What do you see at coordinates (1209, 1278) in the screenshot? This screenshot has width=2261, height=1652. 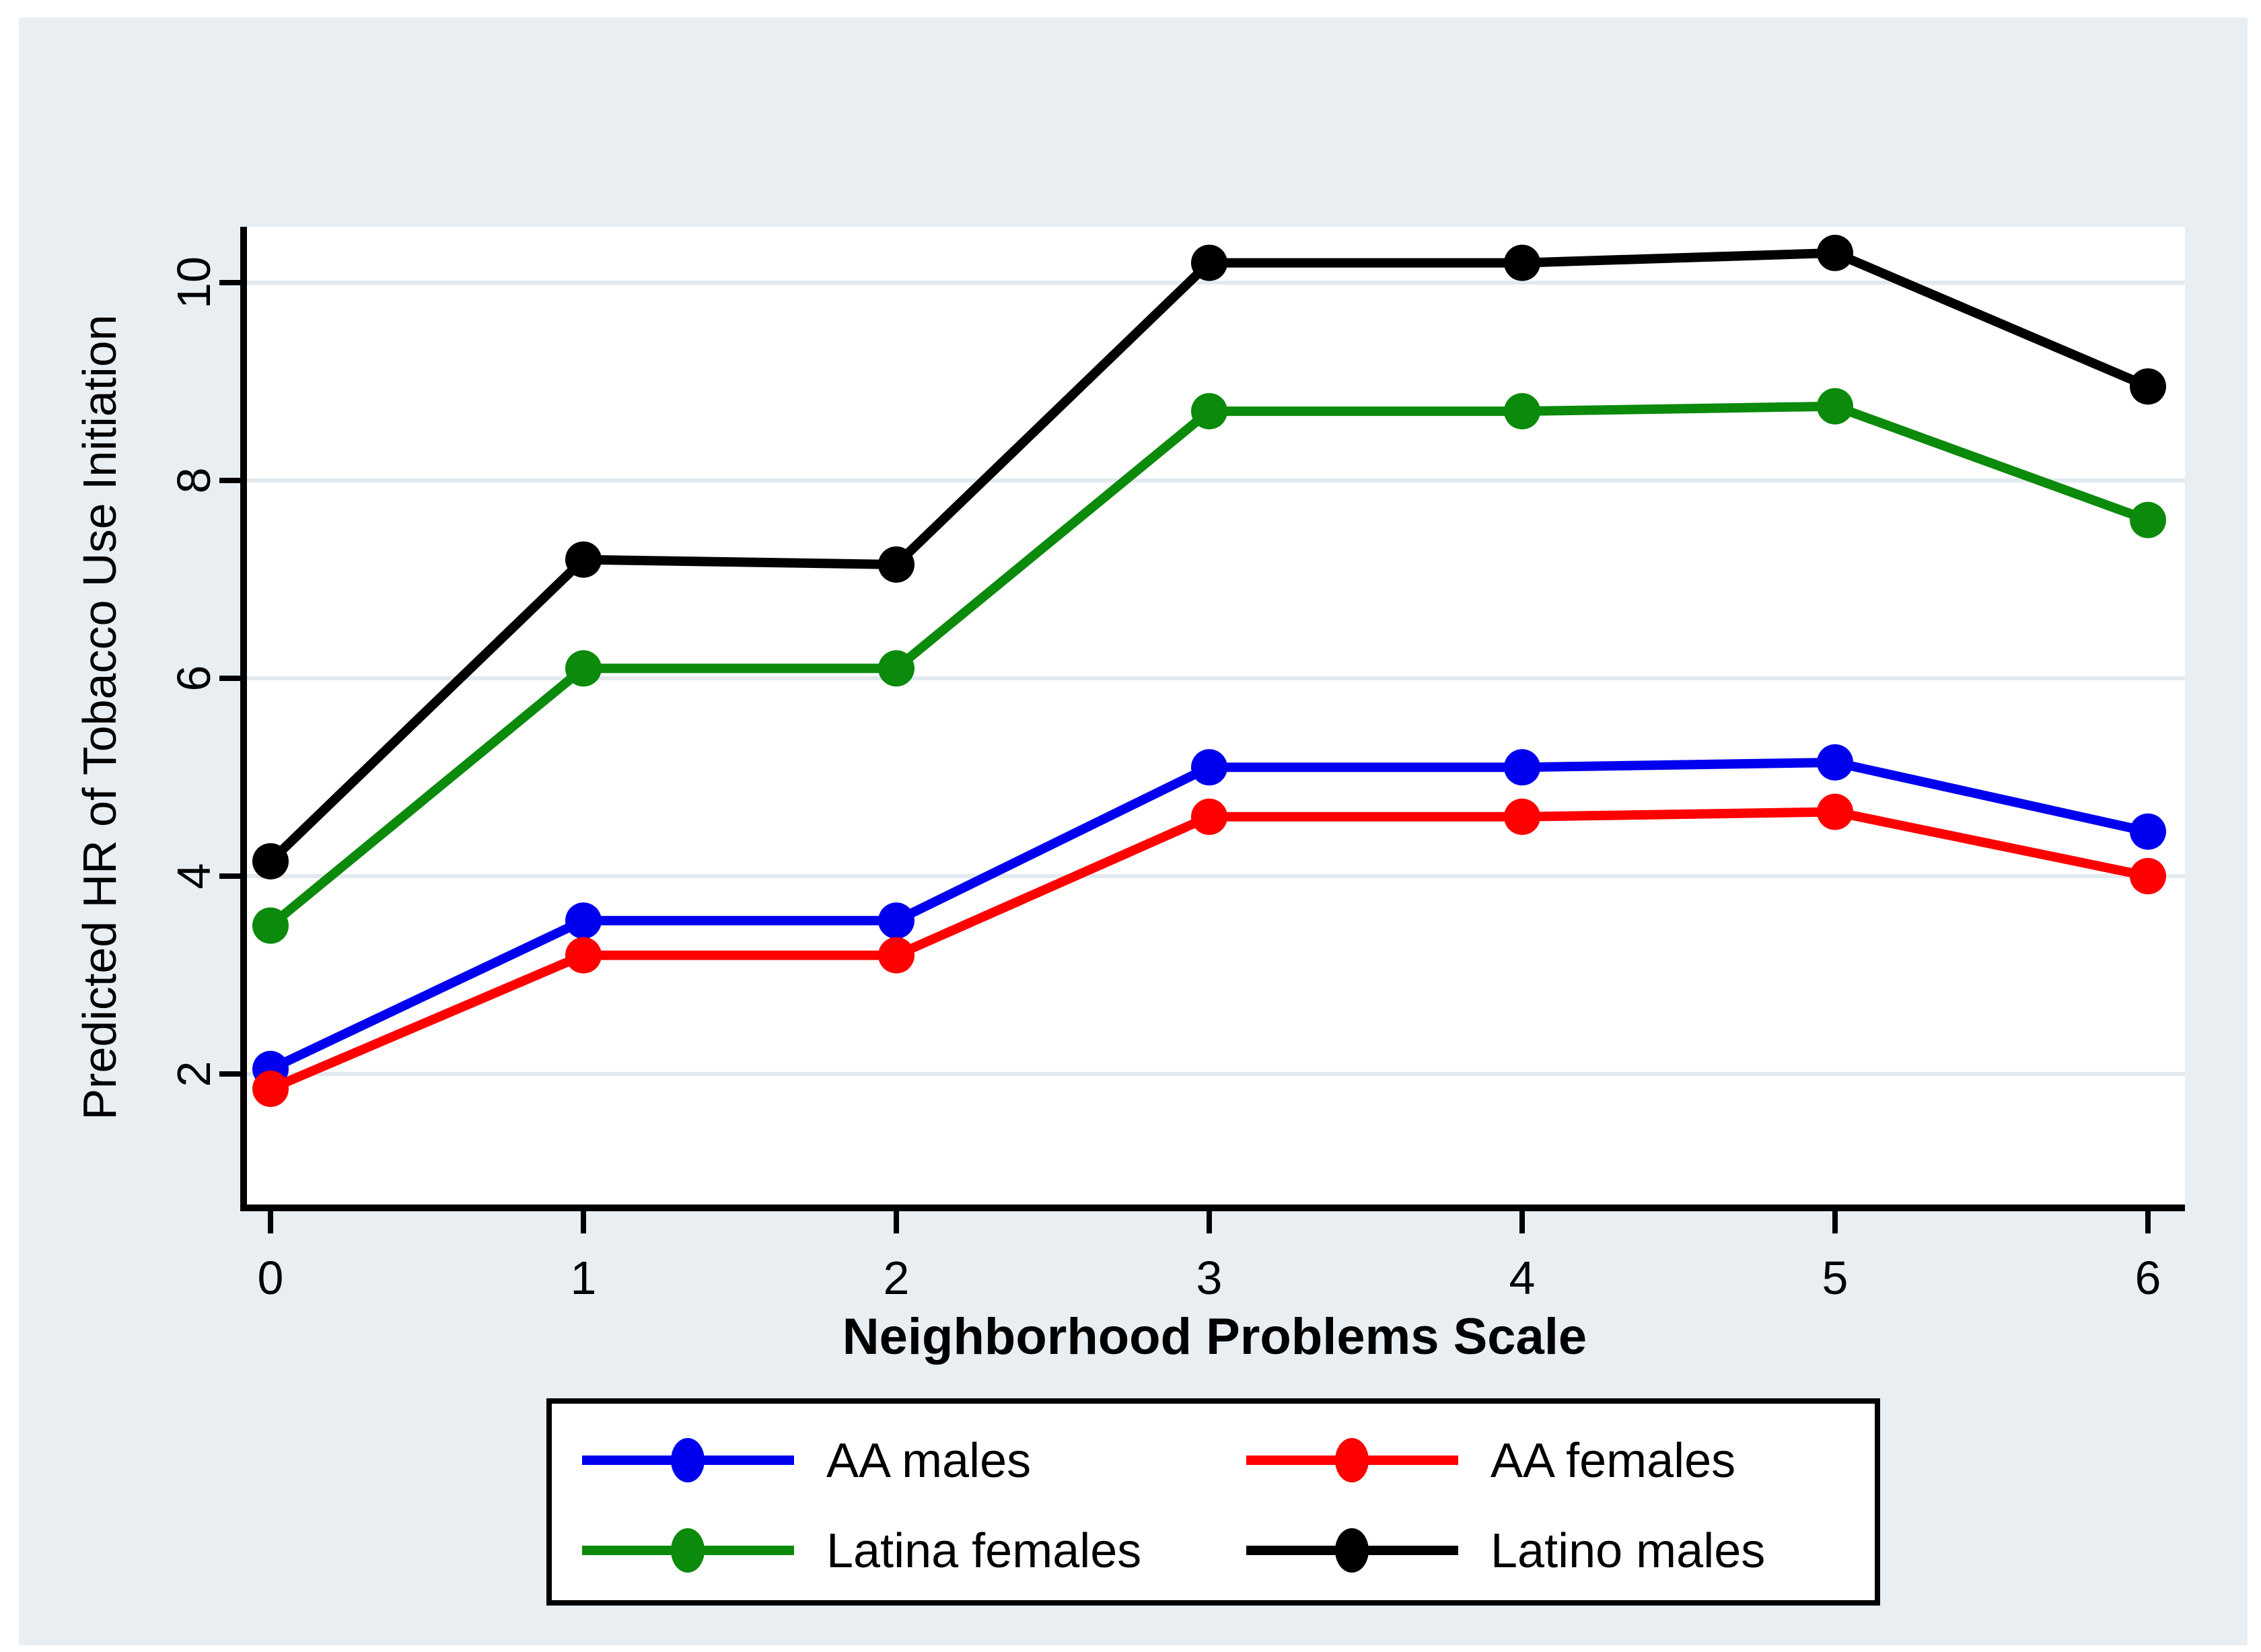 I see `x-tick-label-3: 3` at bounding box center [1209, 1278].